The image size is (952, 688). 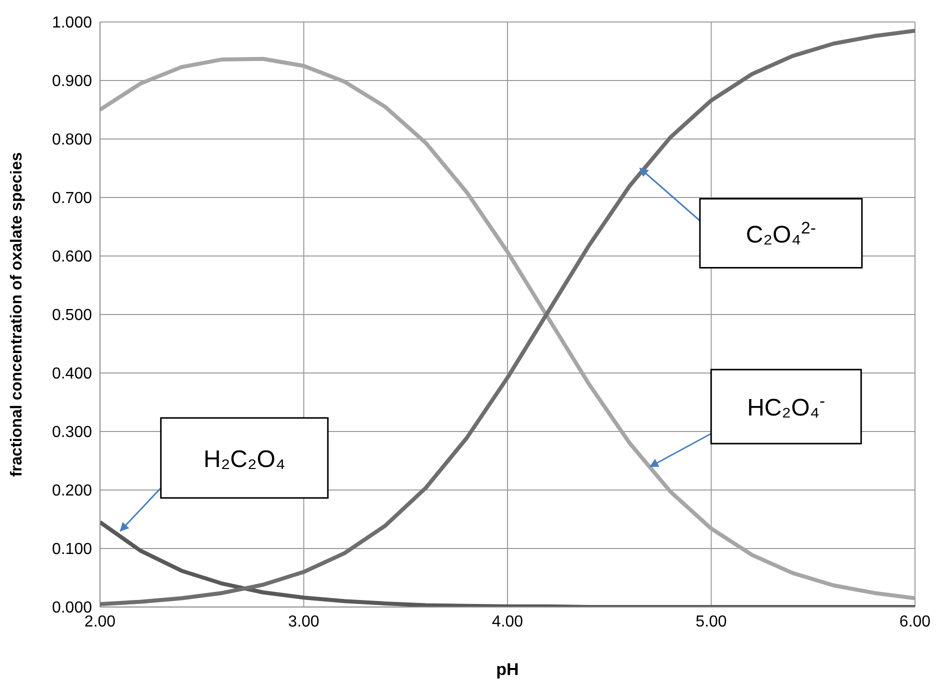 I want to click on x-tick-label: 5.00, so click(x=711, y=621).